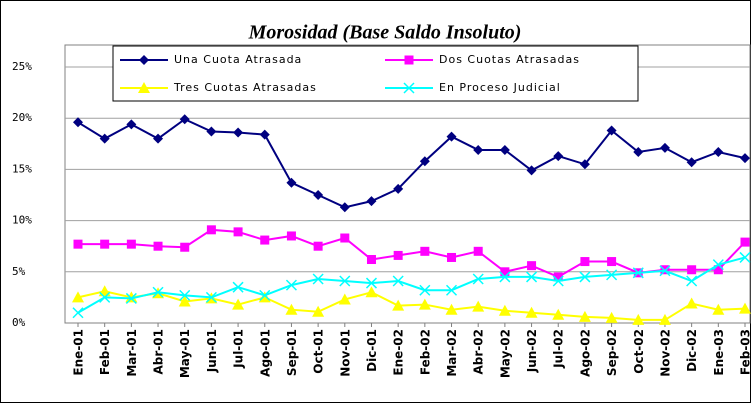 The width and height of the screenshot is (751, 403). What do you see at coordinates (22, 168) in the screenshot?
I see `y-tick-label: 15%` at bounding box center [22, 168].